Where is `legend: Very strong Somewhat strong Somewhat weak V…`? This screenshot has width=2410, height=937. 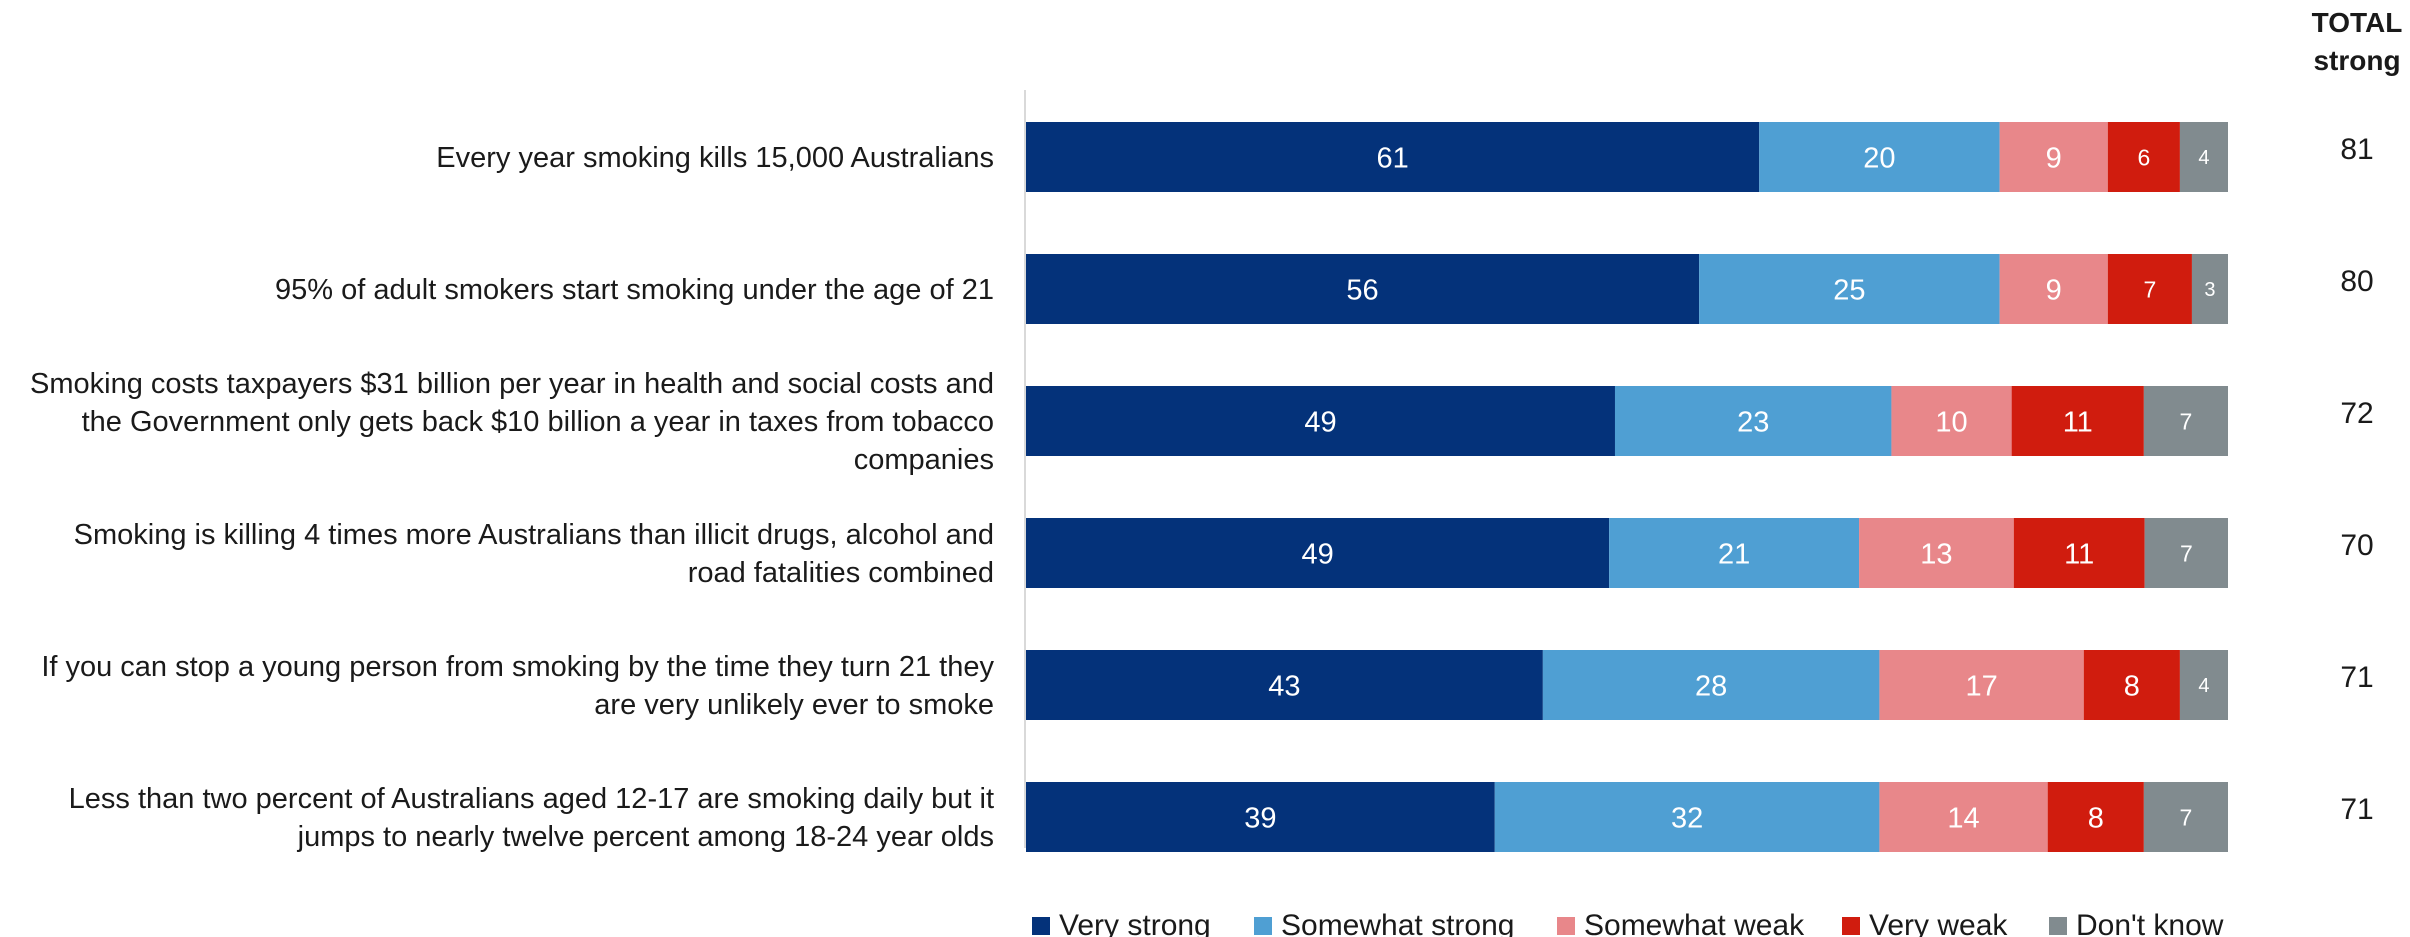
legend: Very strong Somewhat strong Somewhat weak V… is located at coordinates (1628, 923).